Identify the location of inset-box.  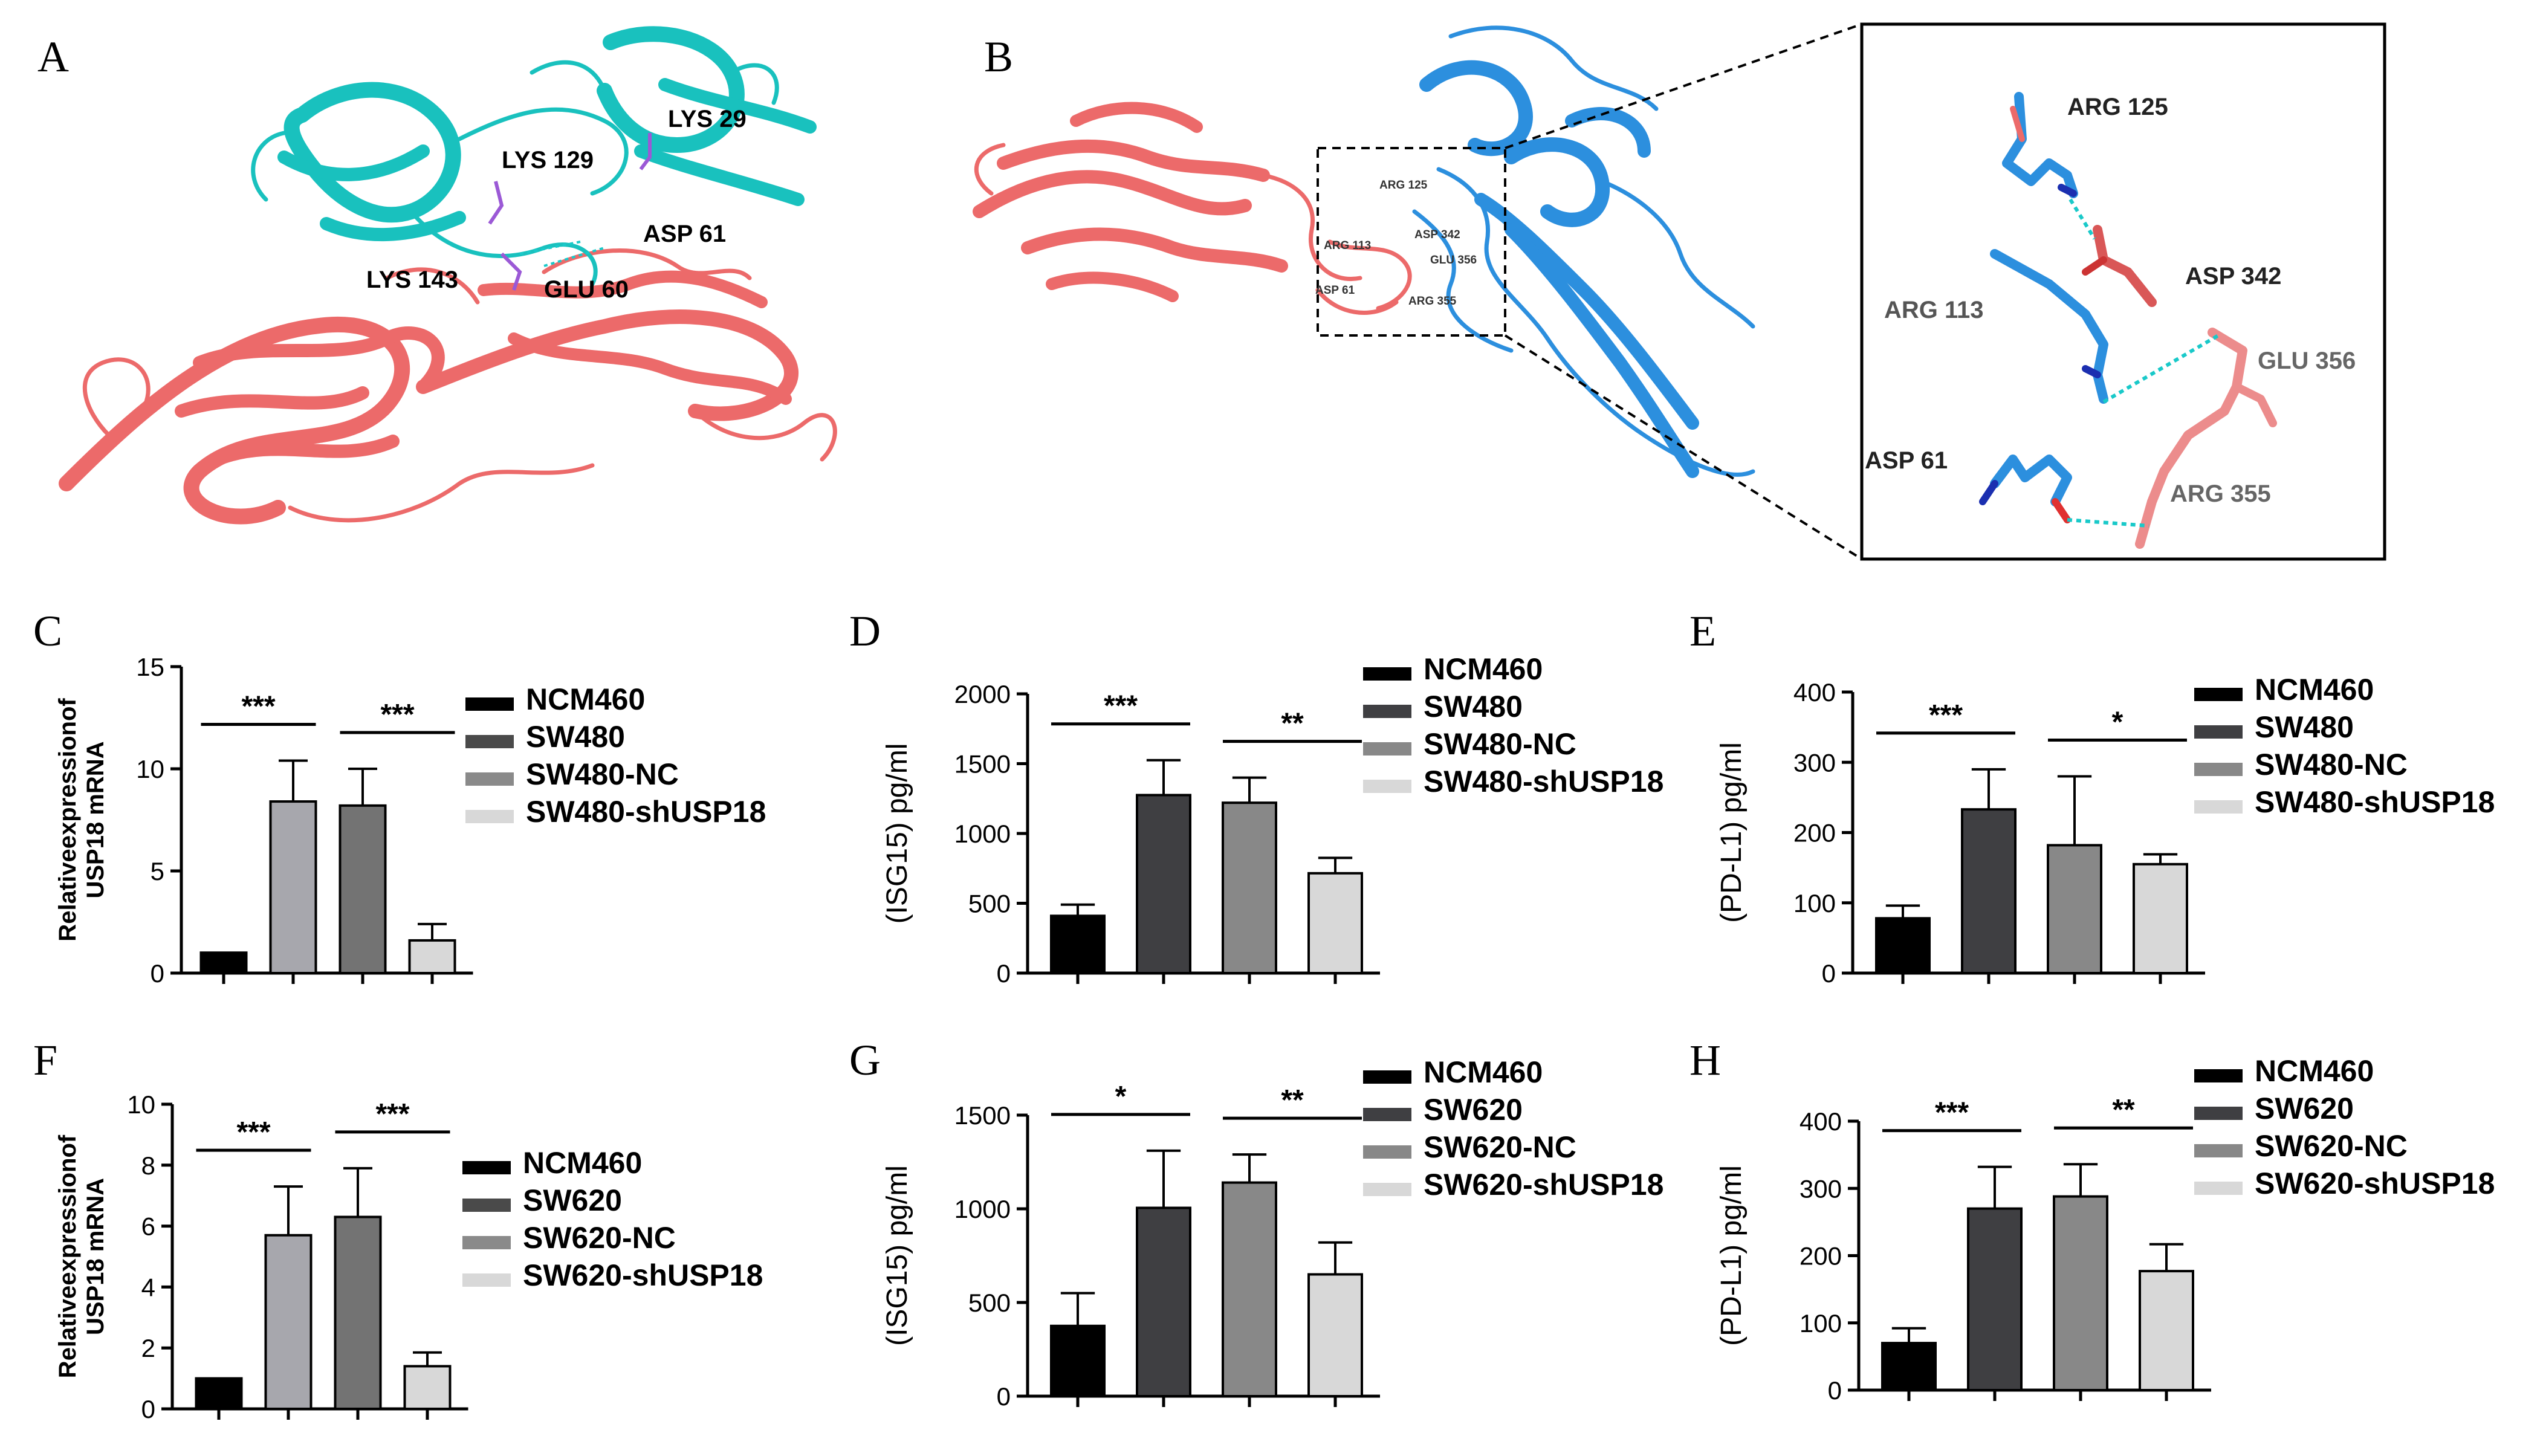
(2123, 291).